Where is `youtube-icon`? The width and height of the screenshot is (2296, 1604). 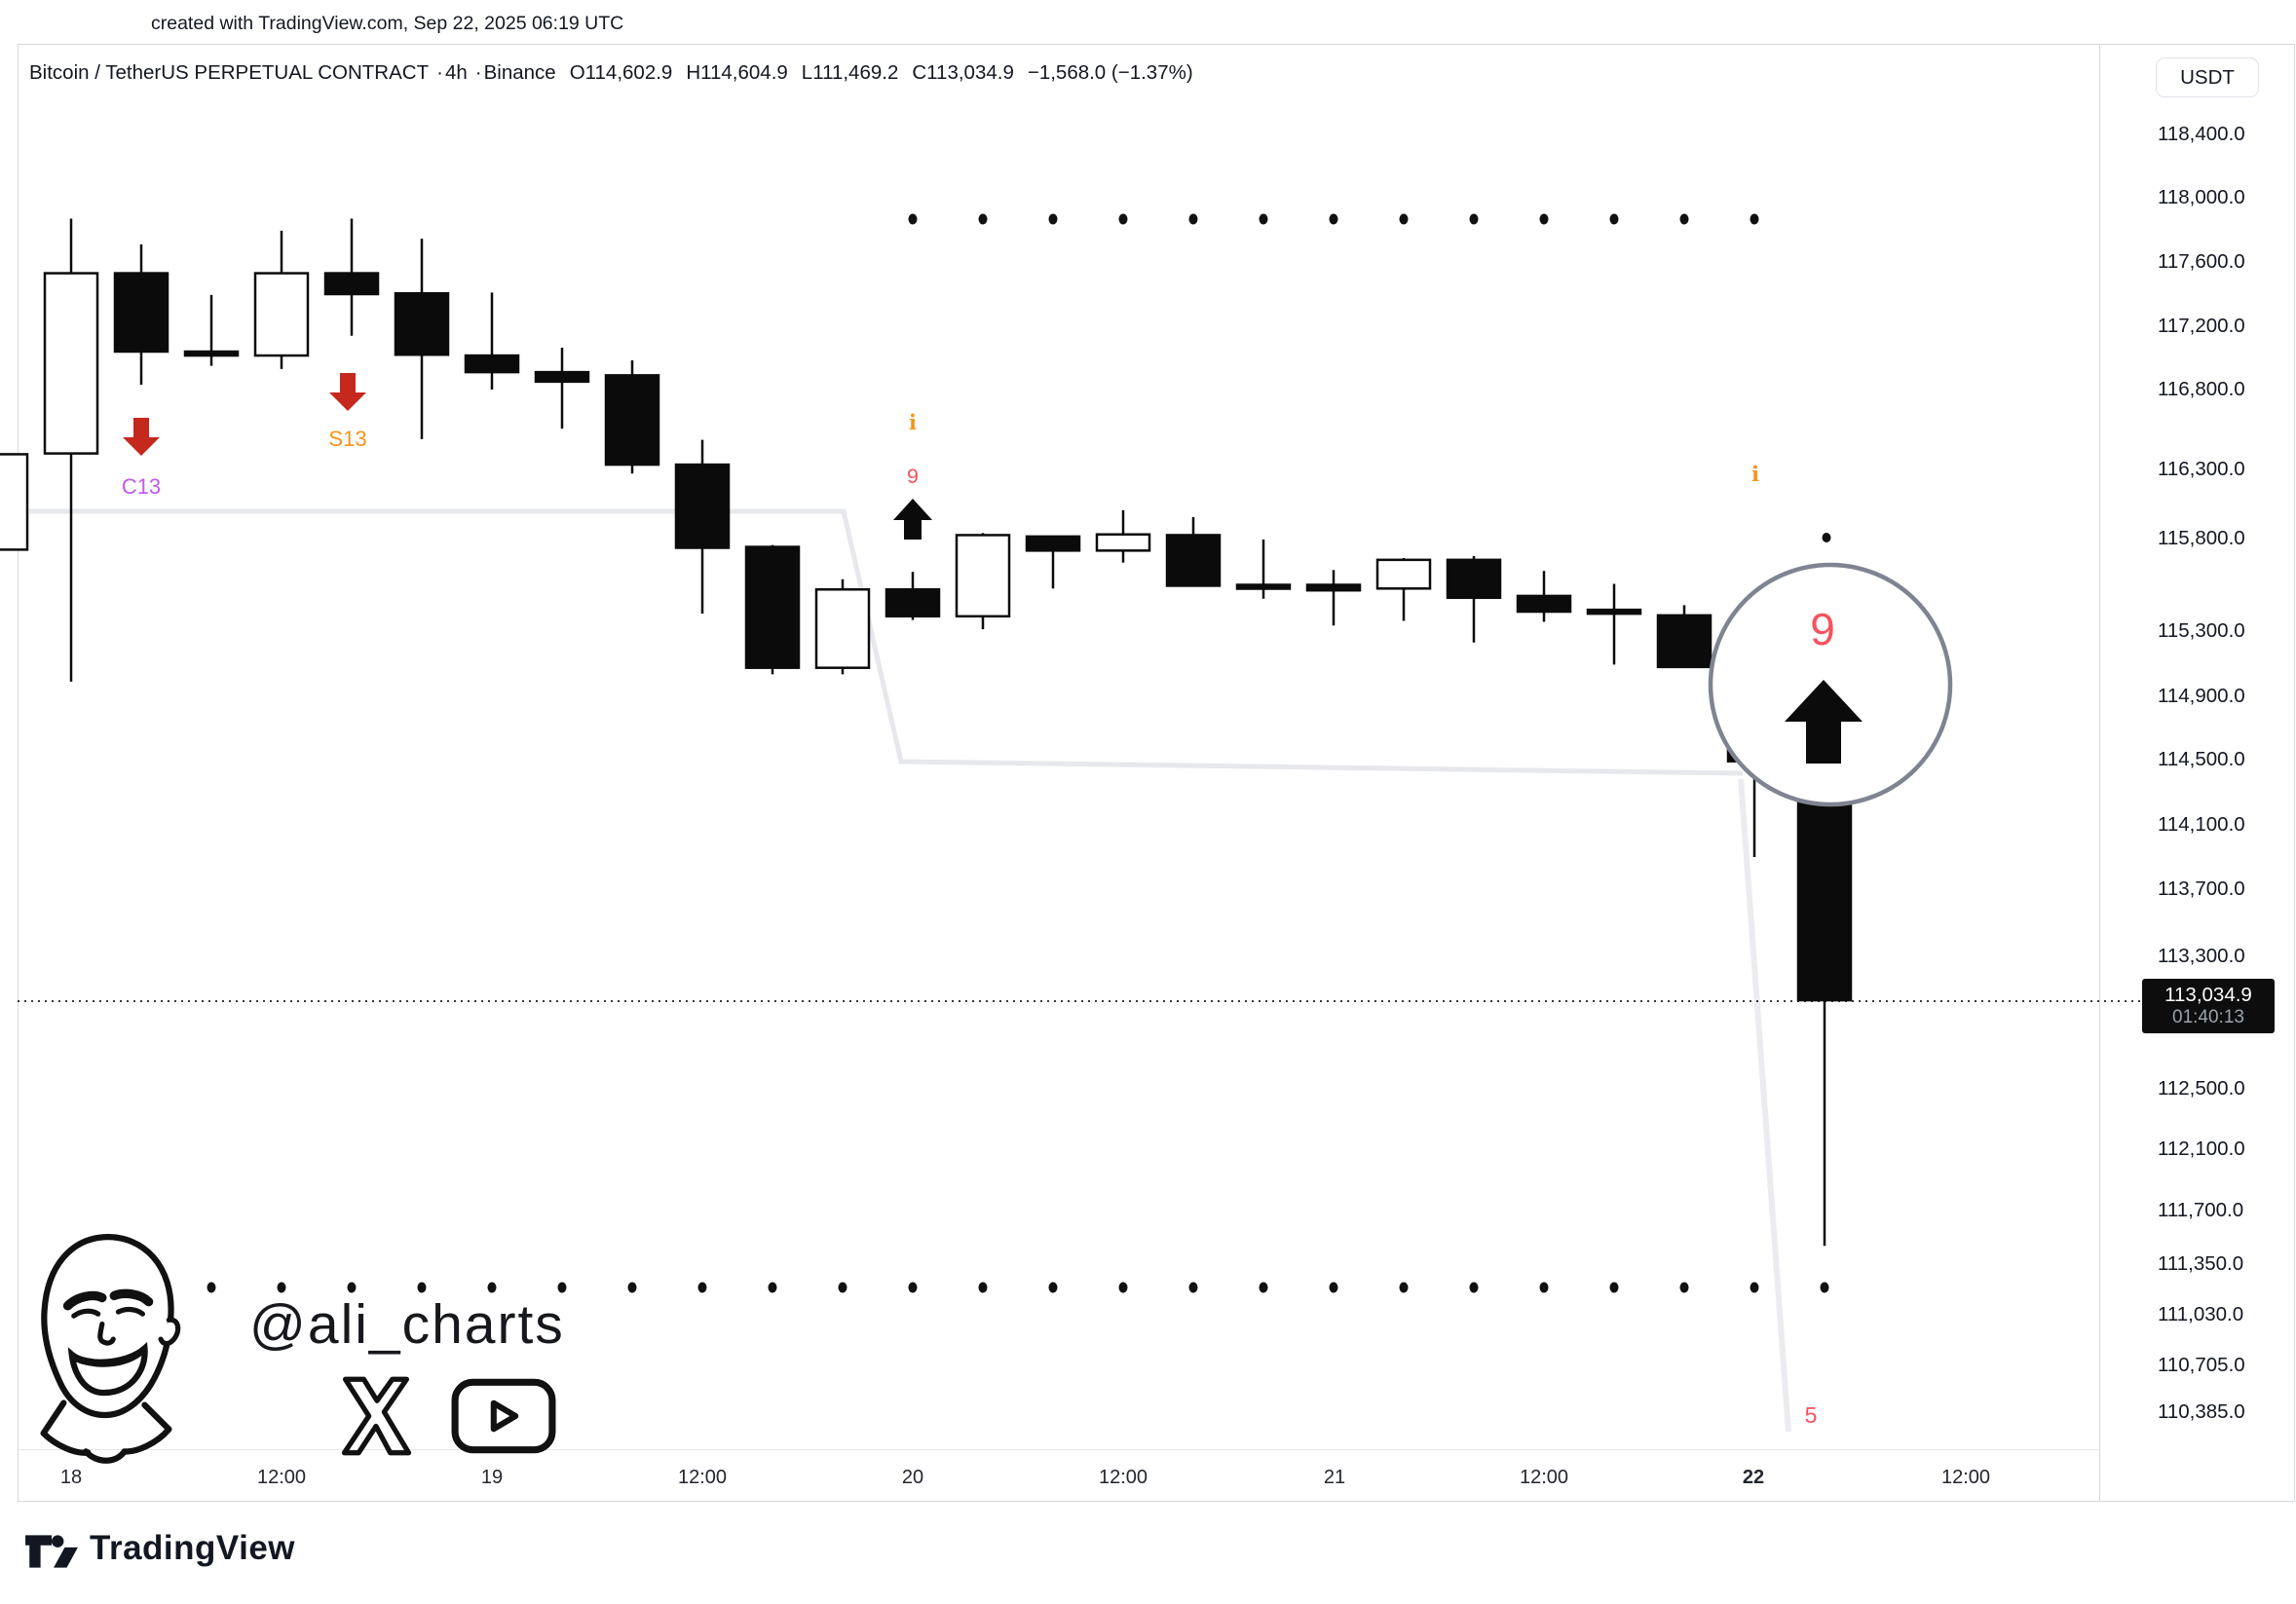
youtube-icon is located at coordinates (503, 1416).